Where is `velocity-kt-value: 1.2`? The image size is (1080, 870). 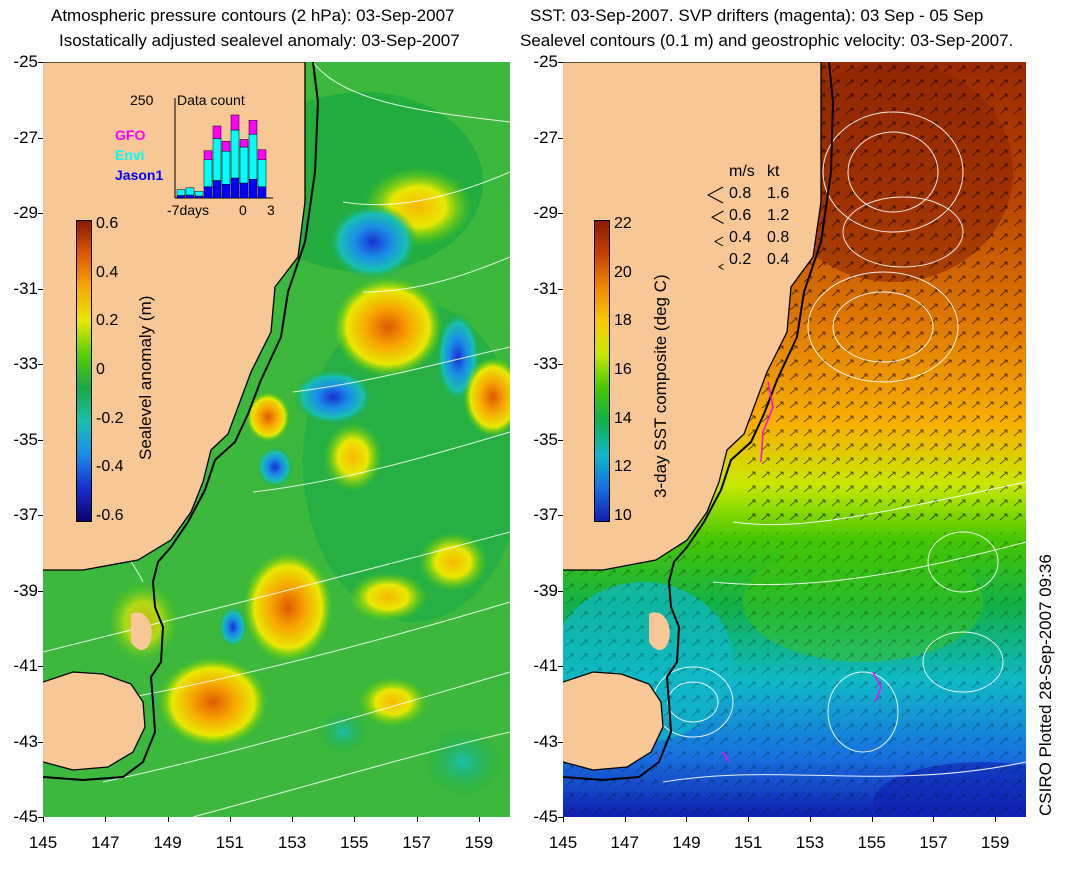 velocity-kt-value: 1.2 is located at coordinates (778, 215).